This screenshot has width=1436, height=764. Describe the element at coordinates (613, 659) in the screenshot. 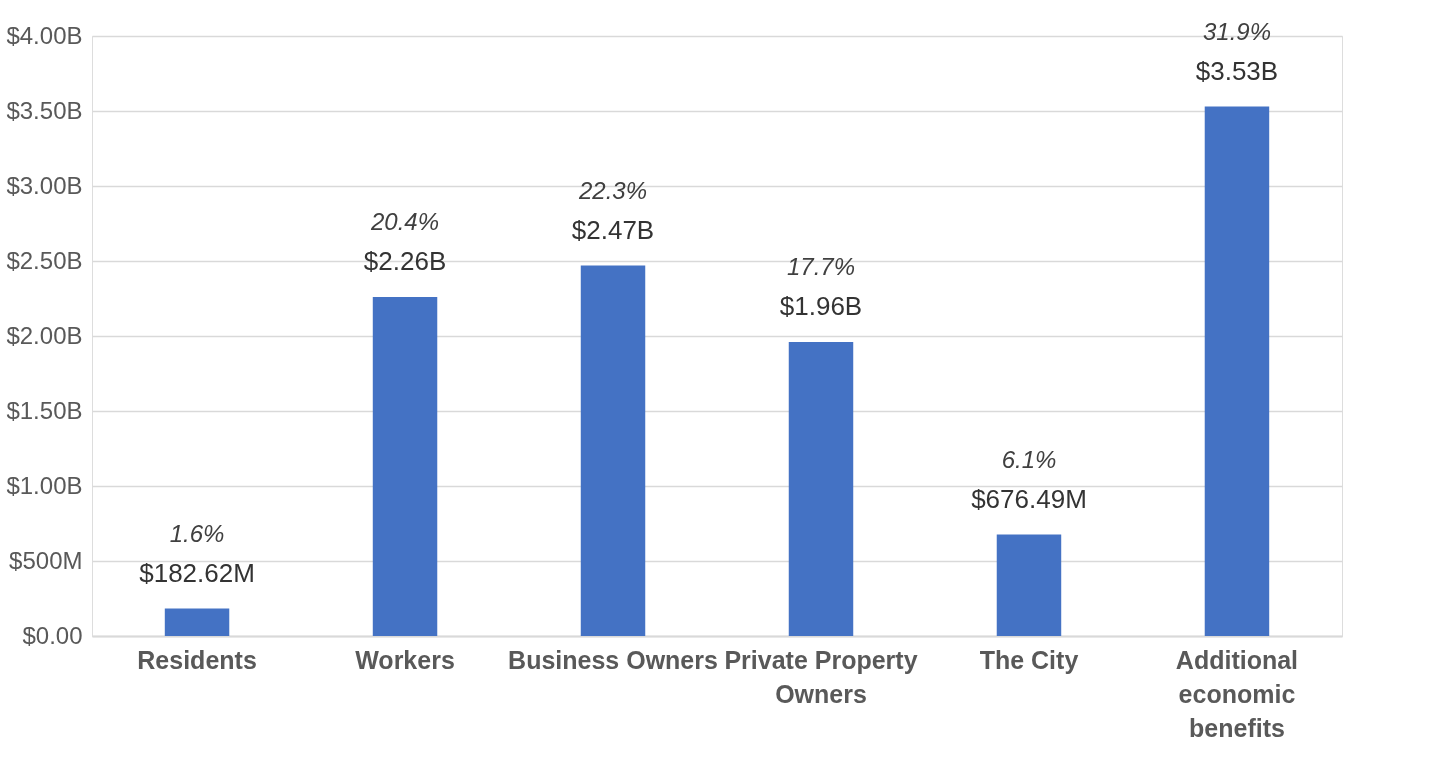

I see `x-tick-label: Business Owners` at that location.